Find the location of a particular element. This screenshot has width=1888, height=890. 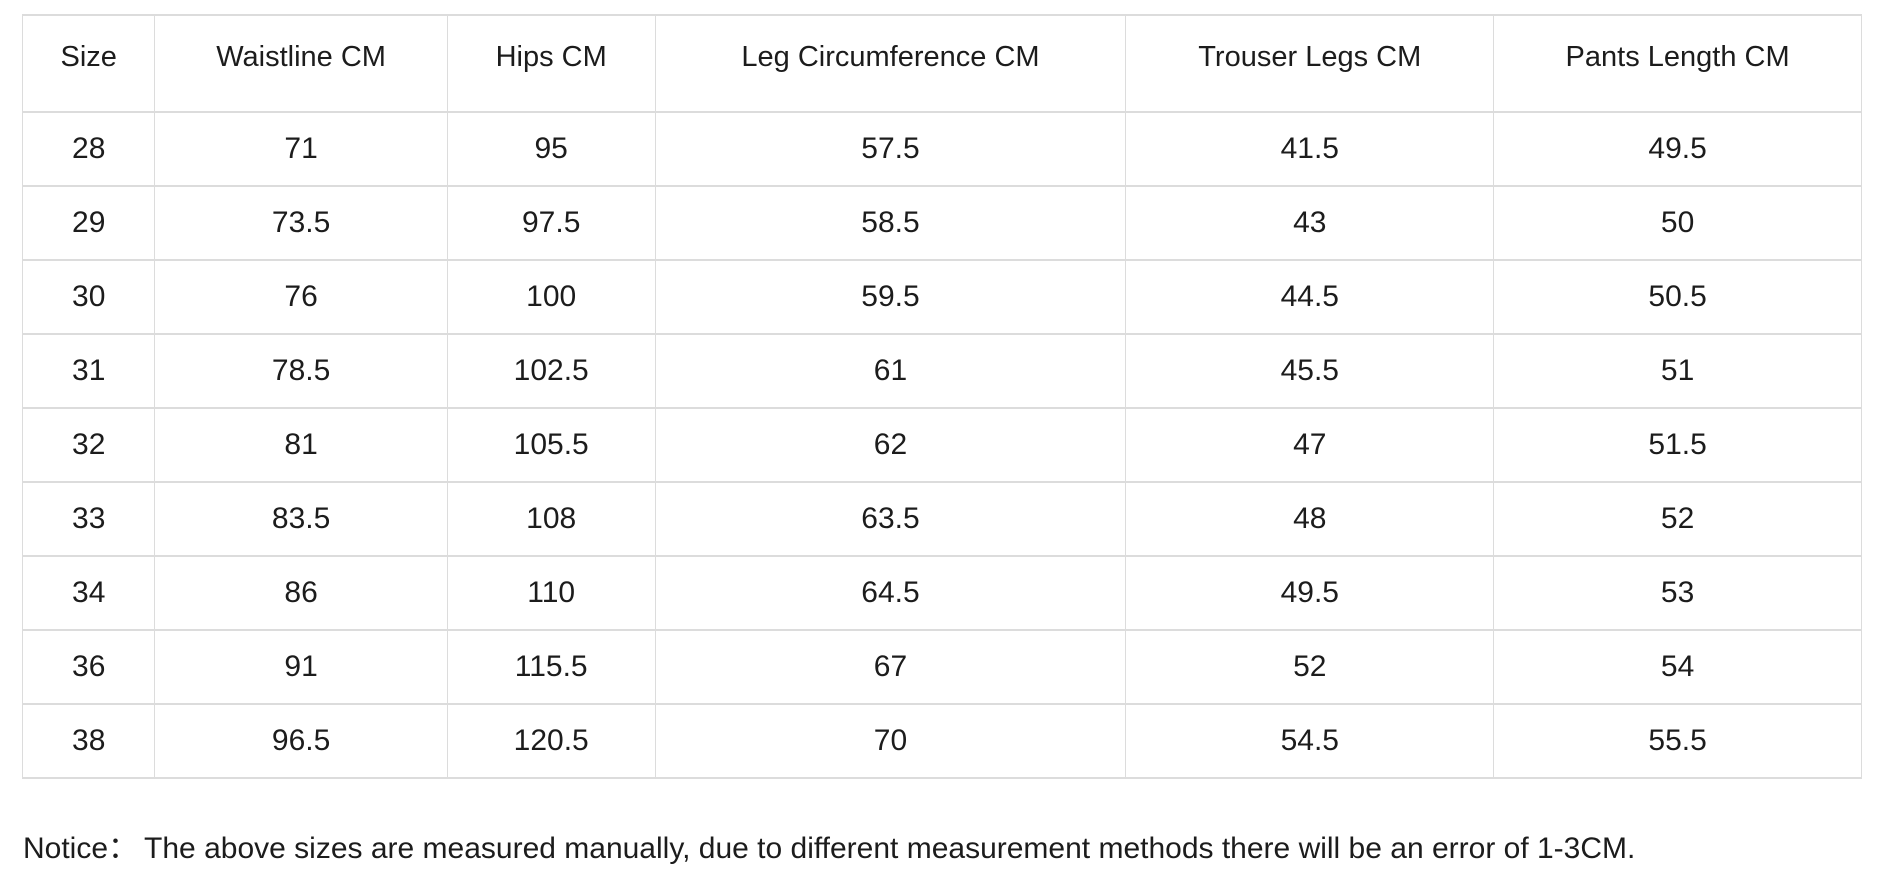

table-cell: 29 is located at coordinates (88, 223).